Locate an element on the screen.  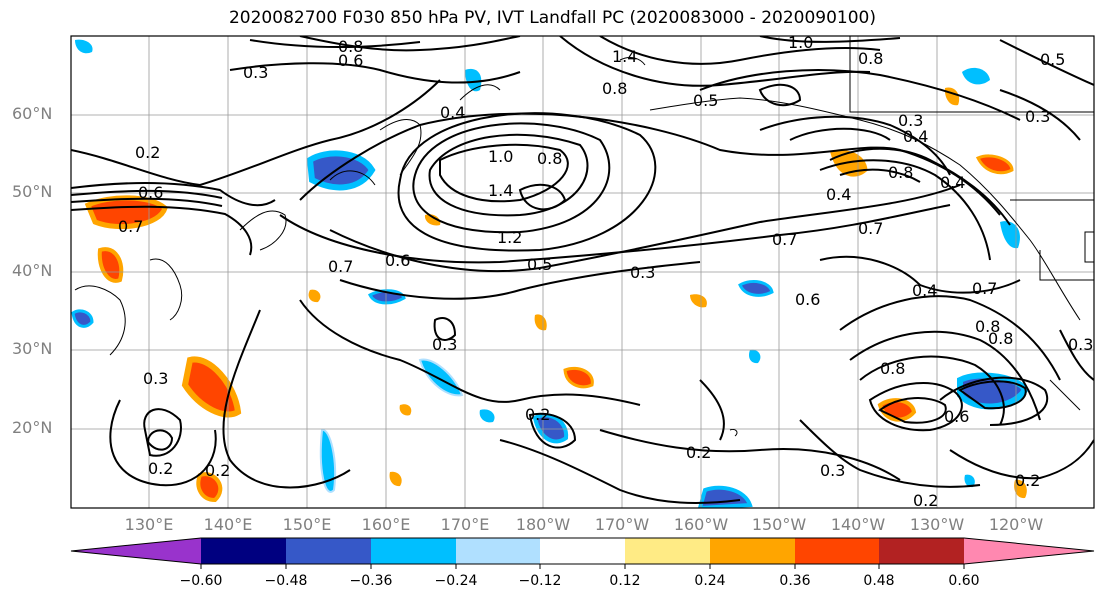
colorbar-tick-label: 0.36 is located at coordinates (795, 581).